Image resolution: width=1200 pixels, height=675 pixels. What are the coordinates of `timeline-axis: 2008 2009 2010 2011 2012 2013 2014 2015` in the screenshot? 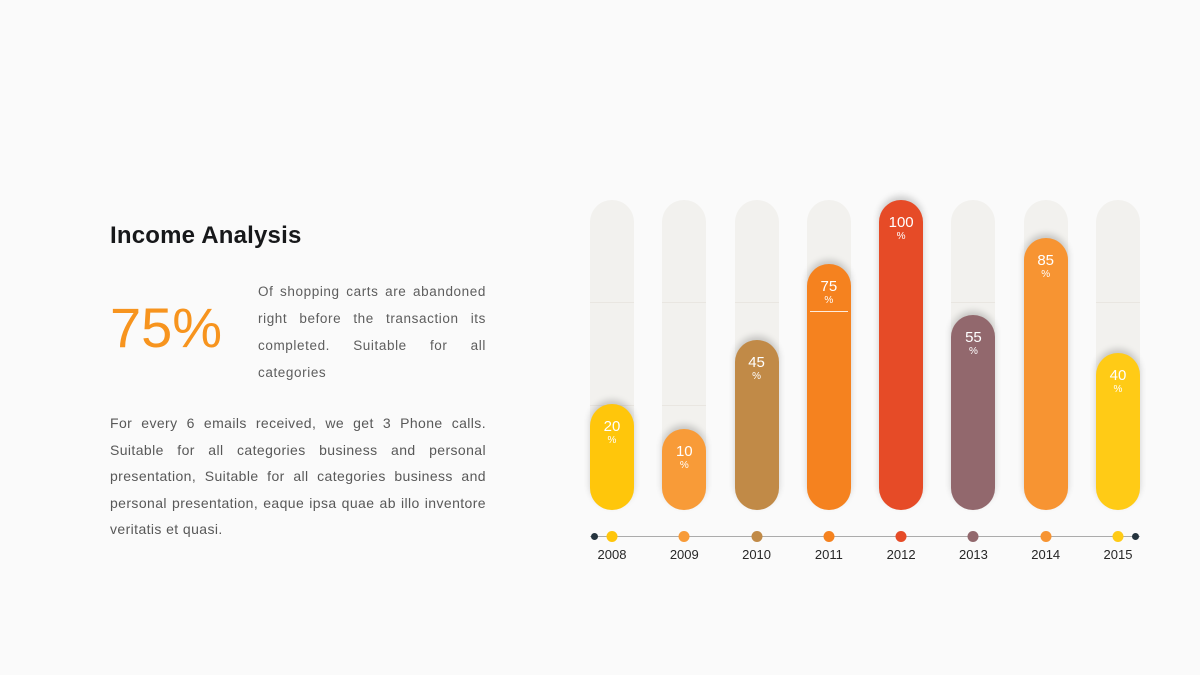 It's located at (865, 551).